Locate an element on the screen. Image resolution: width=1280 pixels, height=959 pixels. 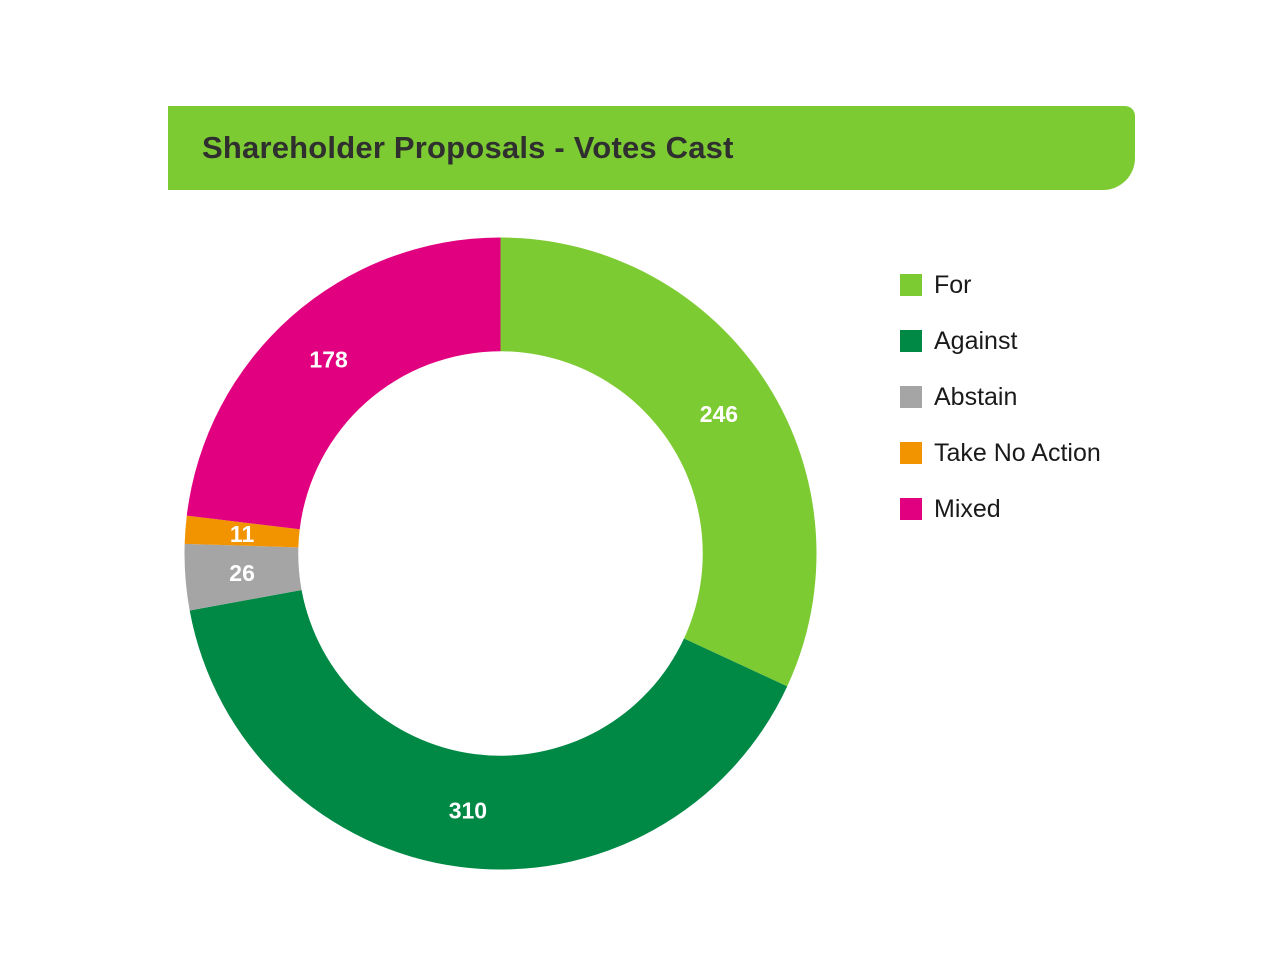
legend-item-abstain: Abstain is located at coordinates (1000, 397).